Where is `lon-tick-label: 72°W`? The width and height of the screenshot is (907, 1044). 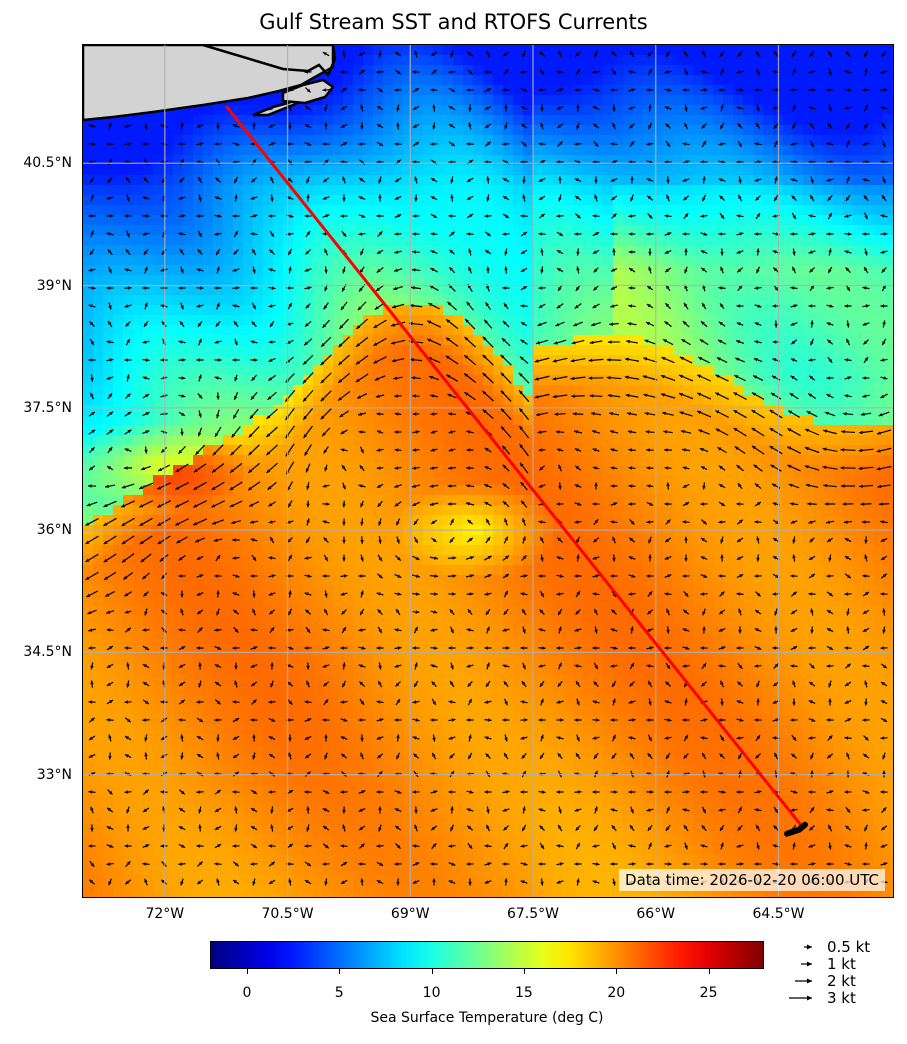 lon-tick-label: 72°W is located at coordinates (165, 914).